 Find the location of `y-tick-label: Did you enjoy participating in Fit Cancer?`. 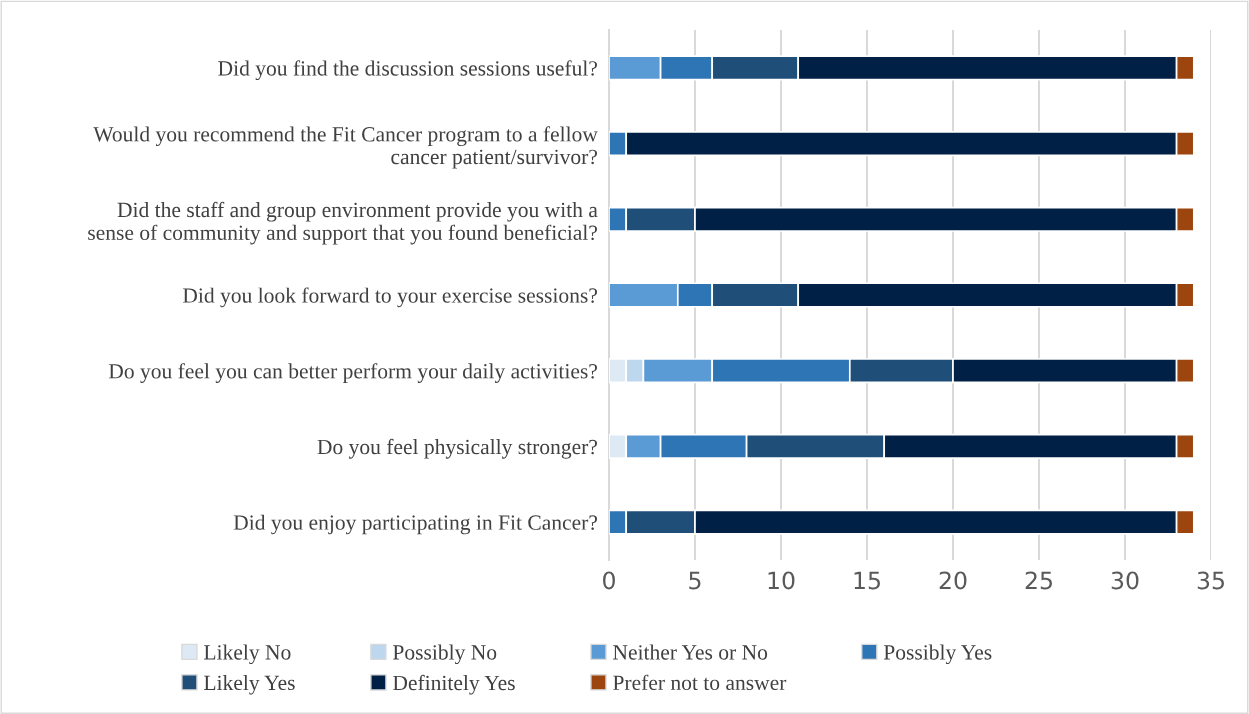

y-tick-label: Did you enjoy participating in Fit Cancer? is located at coordinates (415, 524).